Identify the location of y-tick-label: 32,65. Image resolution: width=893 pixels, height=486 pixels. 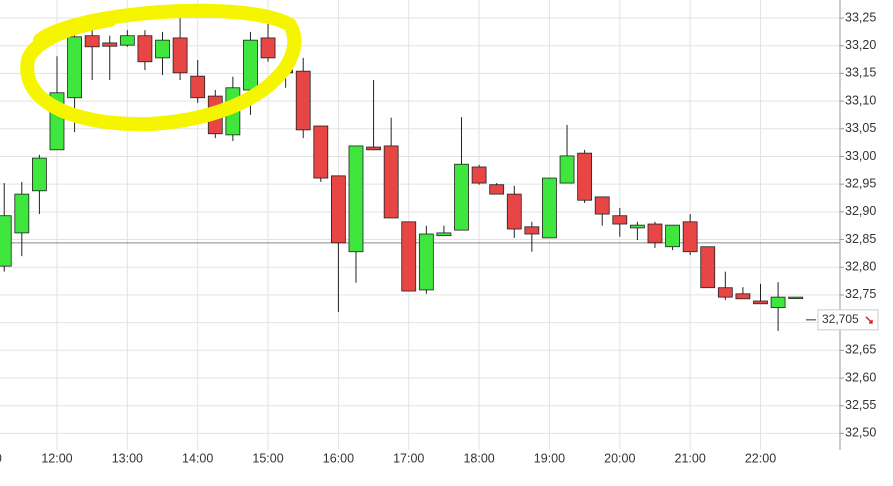
(860, 350).